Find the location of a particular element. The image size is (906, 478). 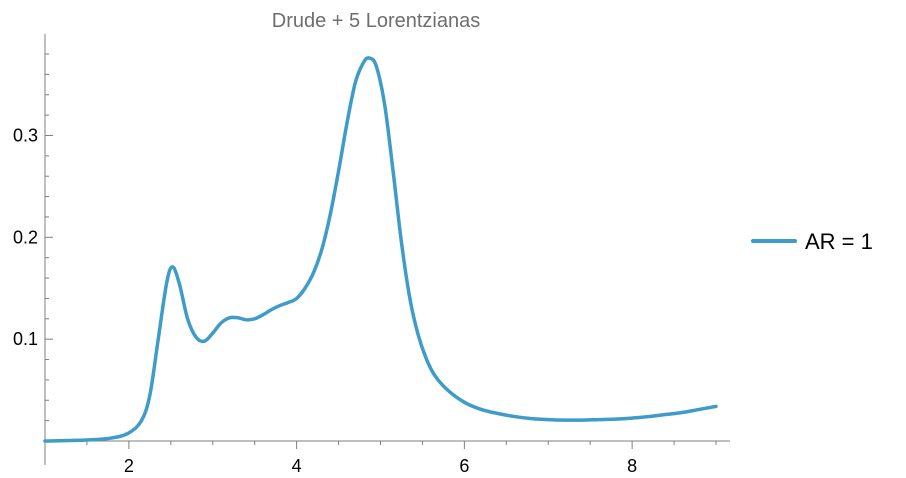

y-tick-label: 0.3 is located at coordinates (25, 135).